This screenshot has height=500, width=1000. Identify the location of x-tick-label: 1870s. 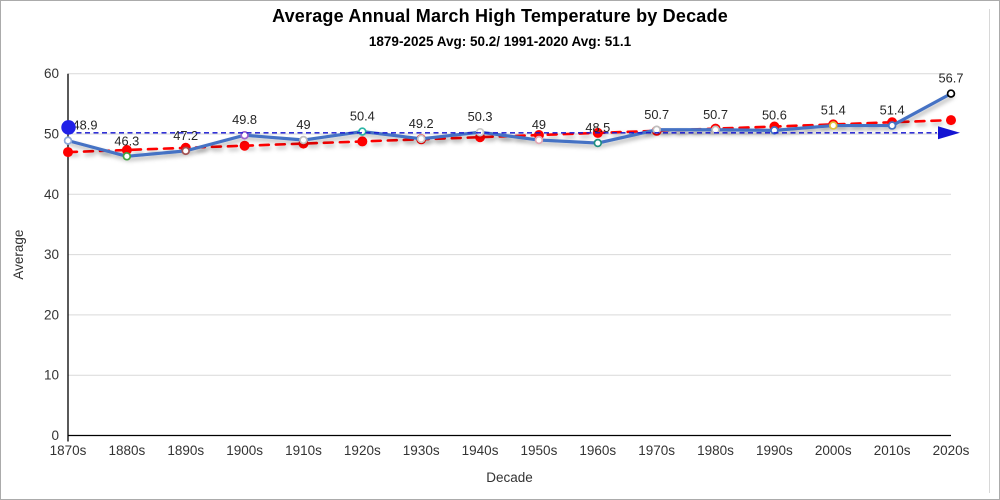
(68, 450).